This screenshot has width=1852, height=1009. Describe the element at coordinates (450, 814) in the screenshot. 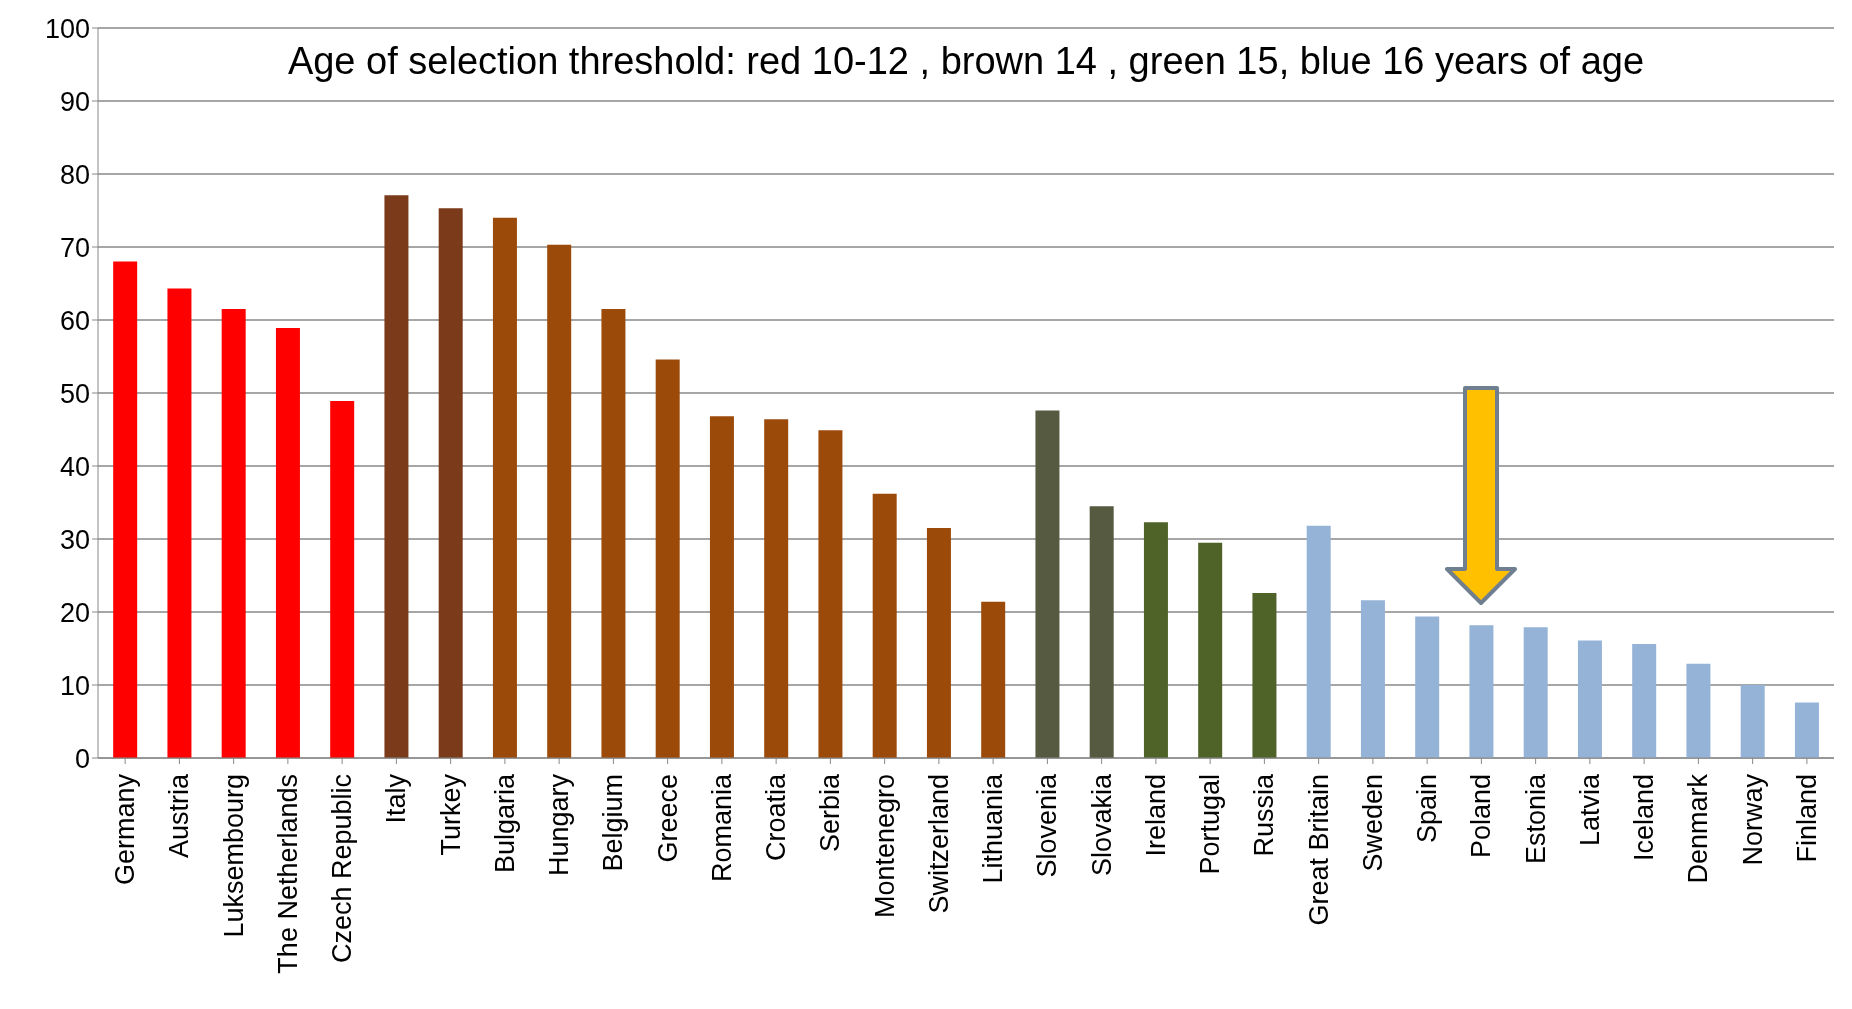

I see `x-tick-label: Turkey` at that location.